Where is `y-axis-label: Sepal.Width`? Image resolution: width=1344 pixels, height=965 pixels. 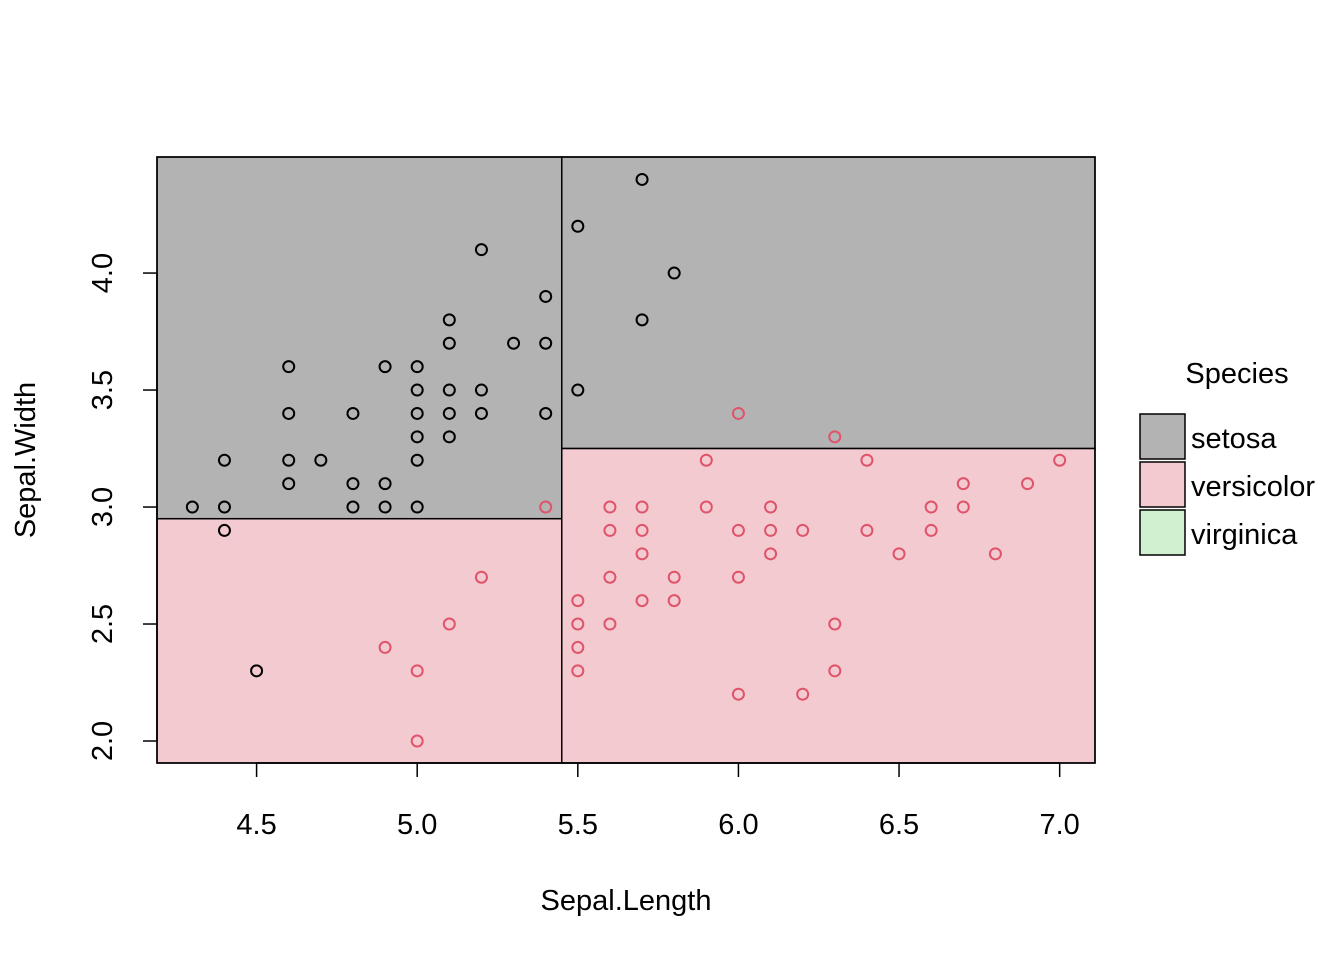 y-axis-label: Sepal.Width is located at coordinates (26, 460).